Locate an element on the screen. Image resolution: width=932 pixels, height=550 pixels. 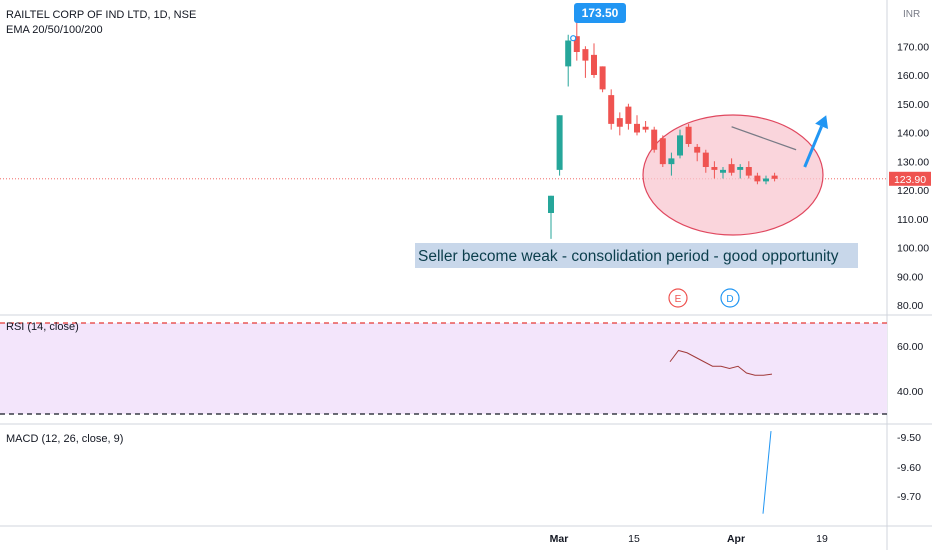
earnings-marker: E is located at coordinates (678, 298).